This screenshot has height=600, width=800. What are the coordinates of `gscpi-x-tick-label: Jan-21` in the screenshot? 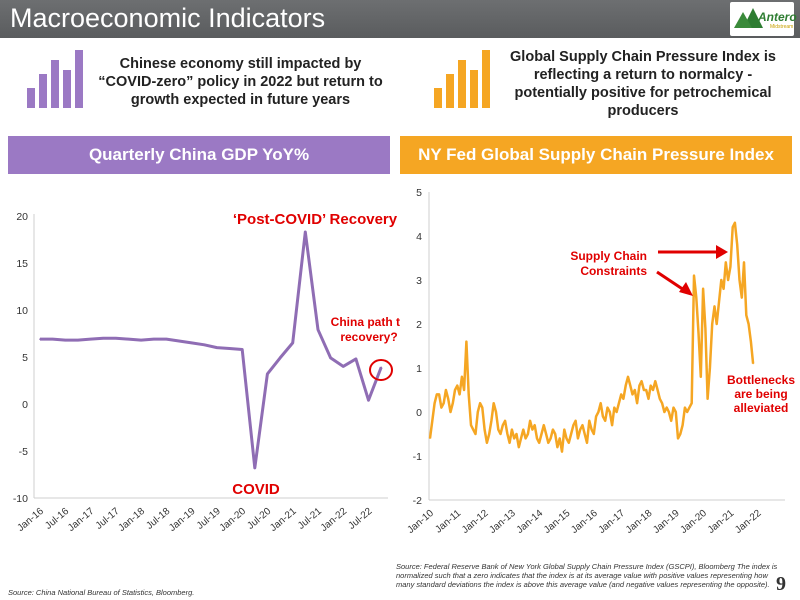 It's located at (721, 522).